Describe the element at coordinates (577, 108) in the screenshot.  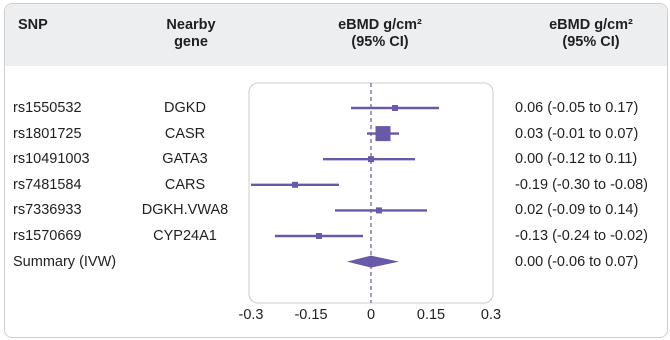
I see `effect-ci-label: 0.06 (-0.05 to 0.17)` at that location.